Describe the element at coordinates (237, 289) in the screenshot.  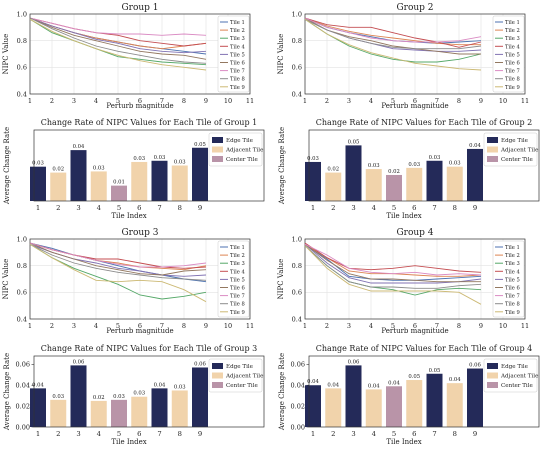
I see `legend-label: Tile 6` at that location.